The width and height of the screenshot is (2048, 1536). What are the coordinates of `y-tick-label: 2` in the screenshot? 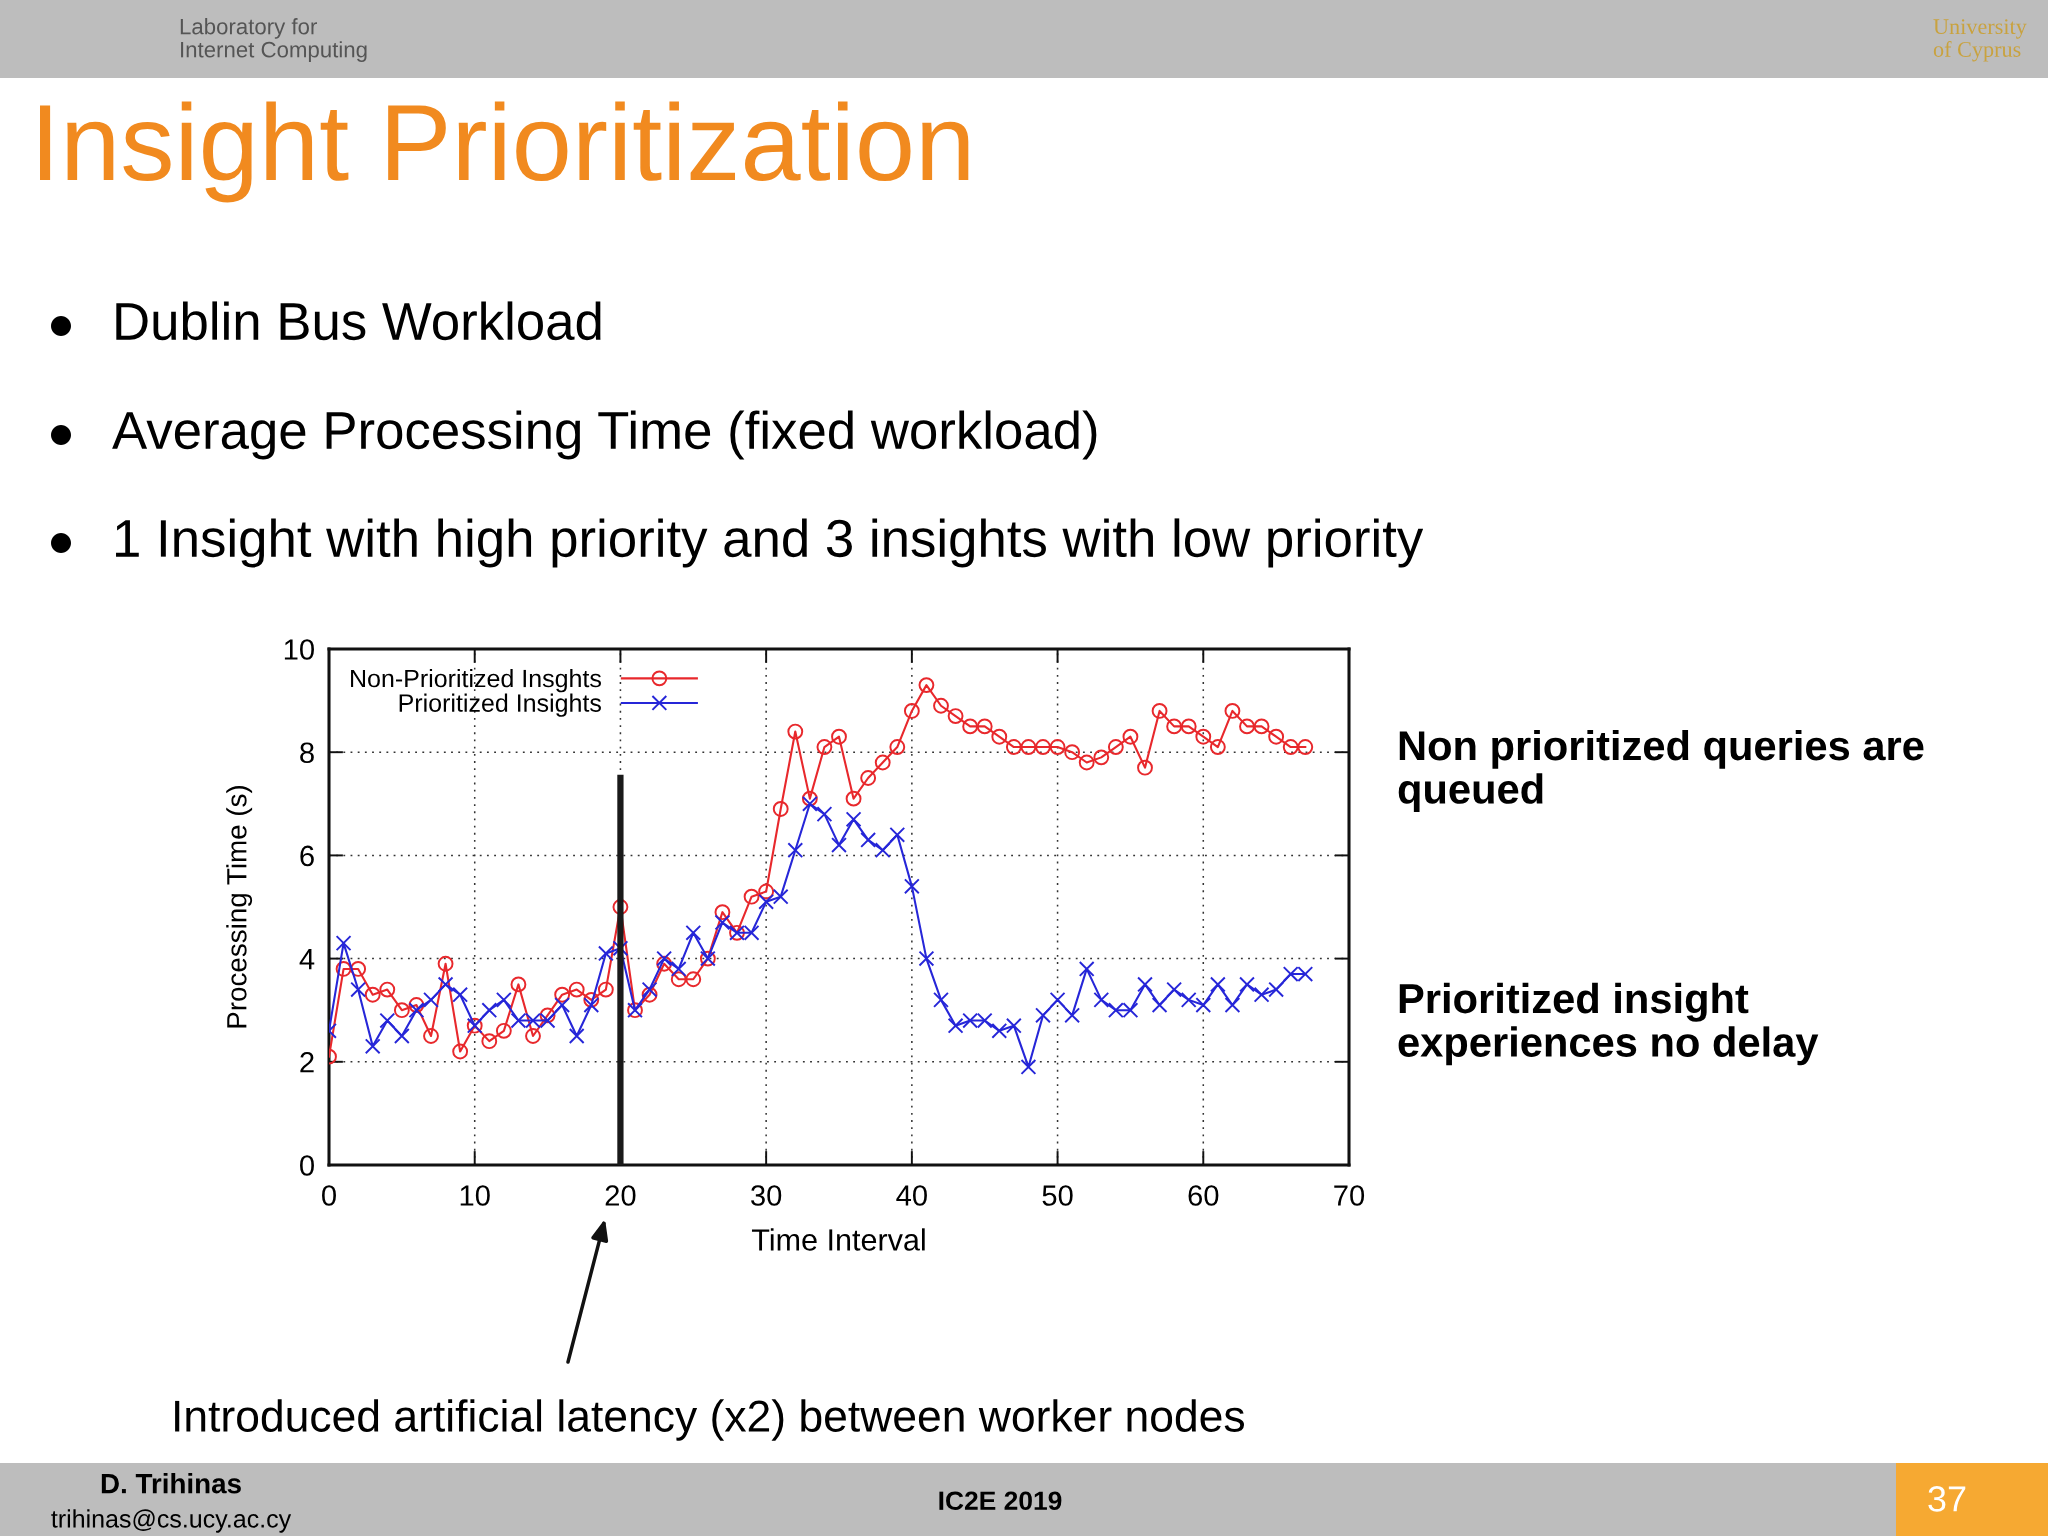 It's located at (307, 1062).